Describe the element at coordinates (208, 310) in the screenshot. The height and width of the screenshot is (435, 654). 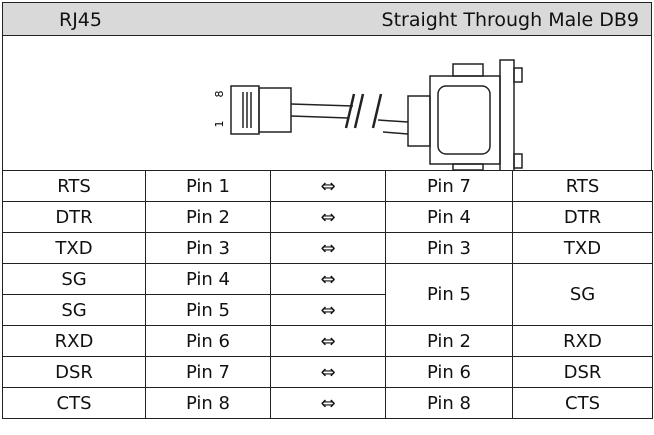
I see `rj45-pin: Pin 5` at that location.